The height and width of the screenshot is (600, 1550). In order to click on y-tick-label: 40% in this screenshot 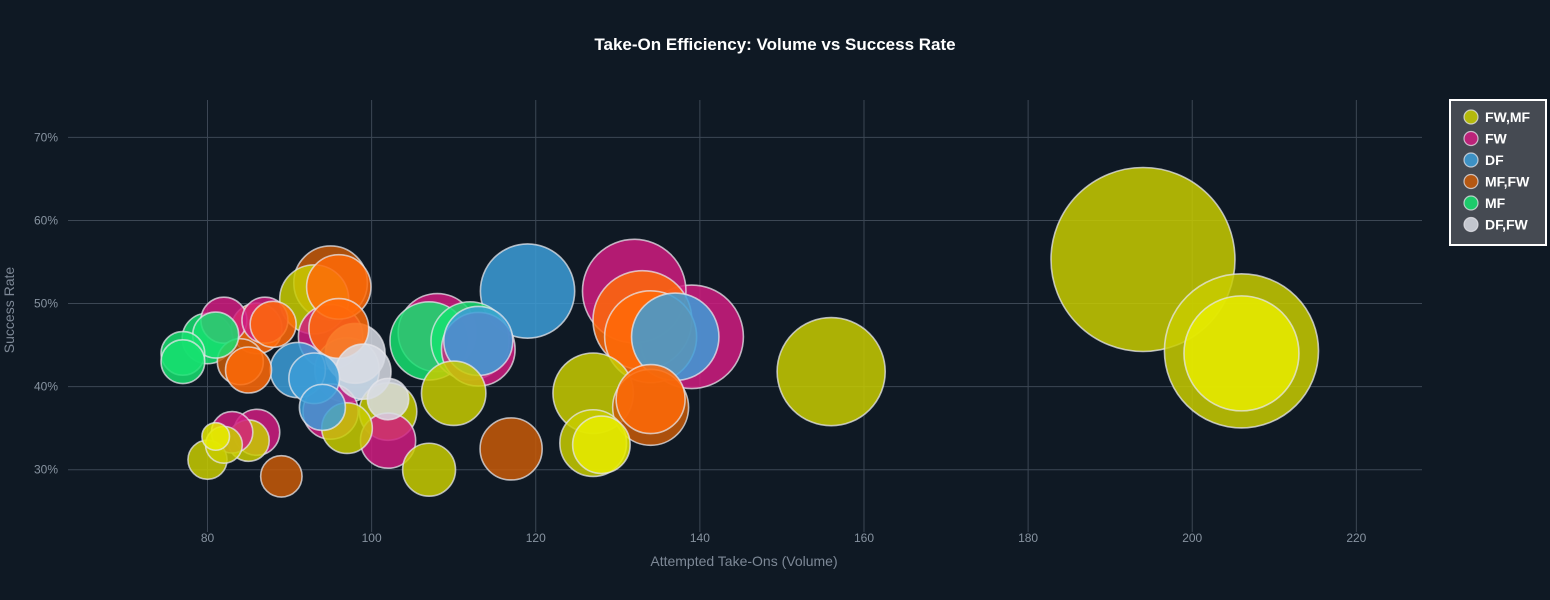, I will do `click(46, 387)`.